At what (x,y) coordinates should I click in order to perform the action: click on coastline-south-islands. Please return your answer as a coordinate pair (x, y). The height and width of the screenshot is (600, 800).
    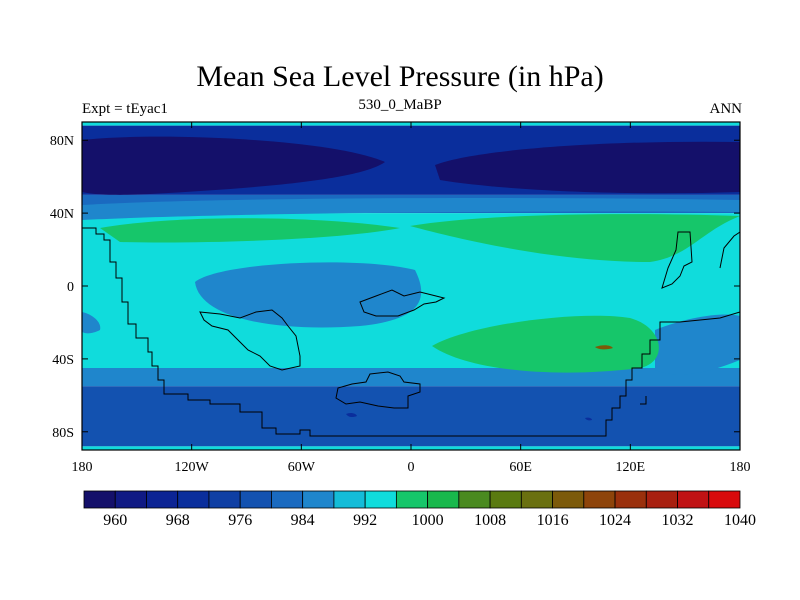
    Looking at the image, I should click on (378, 390).